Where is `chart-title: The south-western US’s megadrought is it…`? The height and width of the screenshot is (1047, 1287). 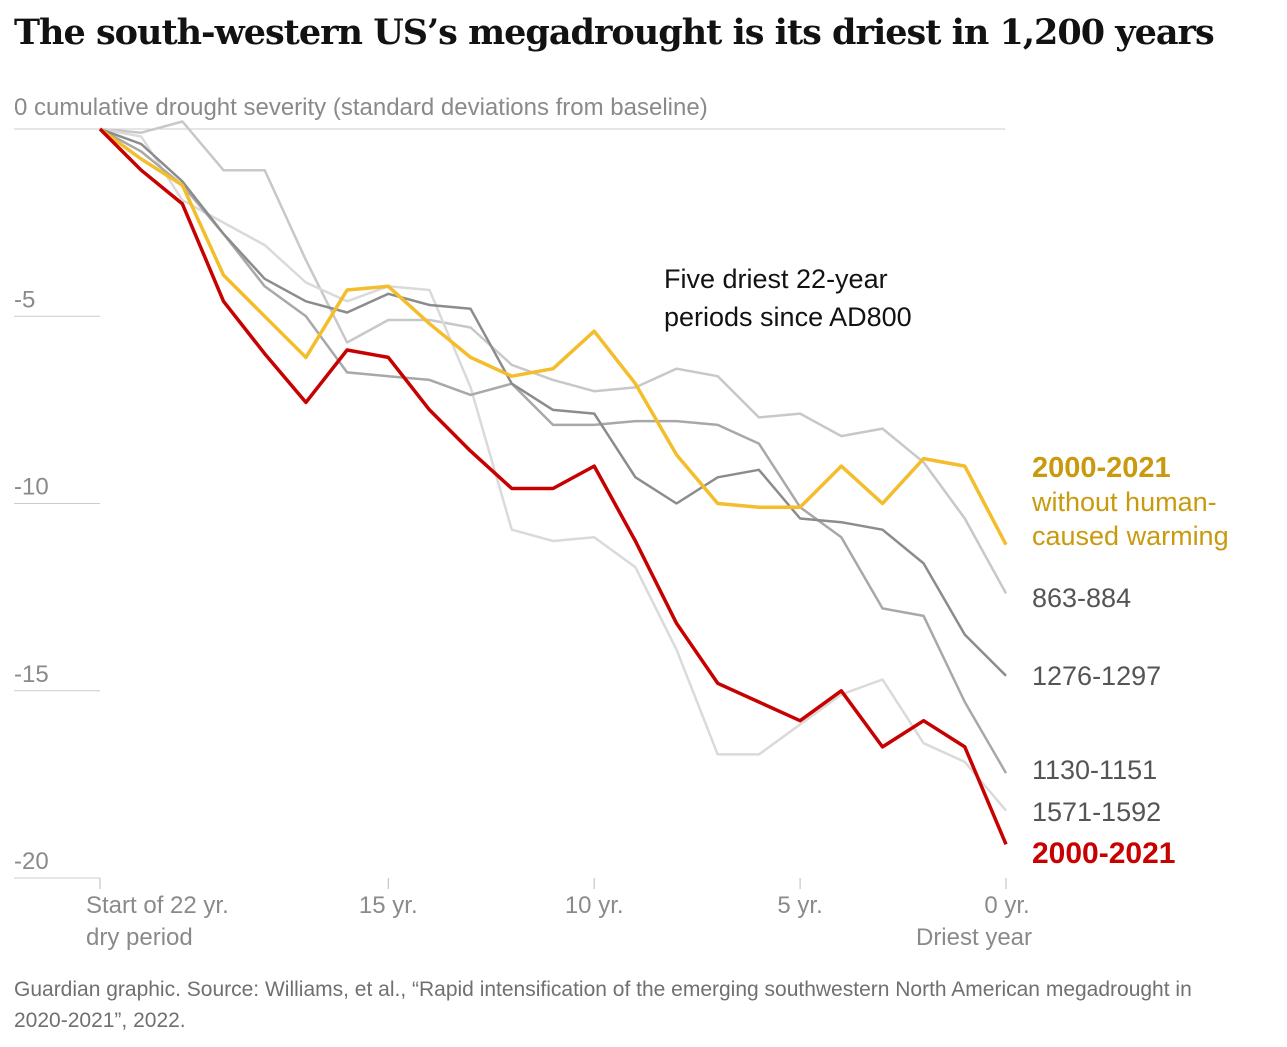
chart-title: The south-western US’s megadrought is it… is located at coordinates (614, 32).